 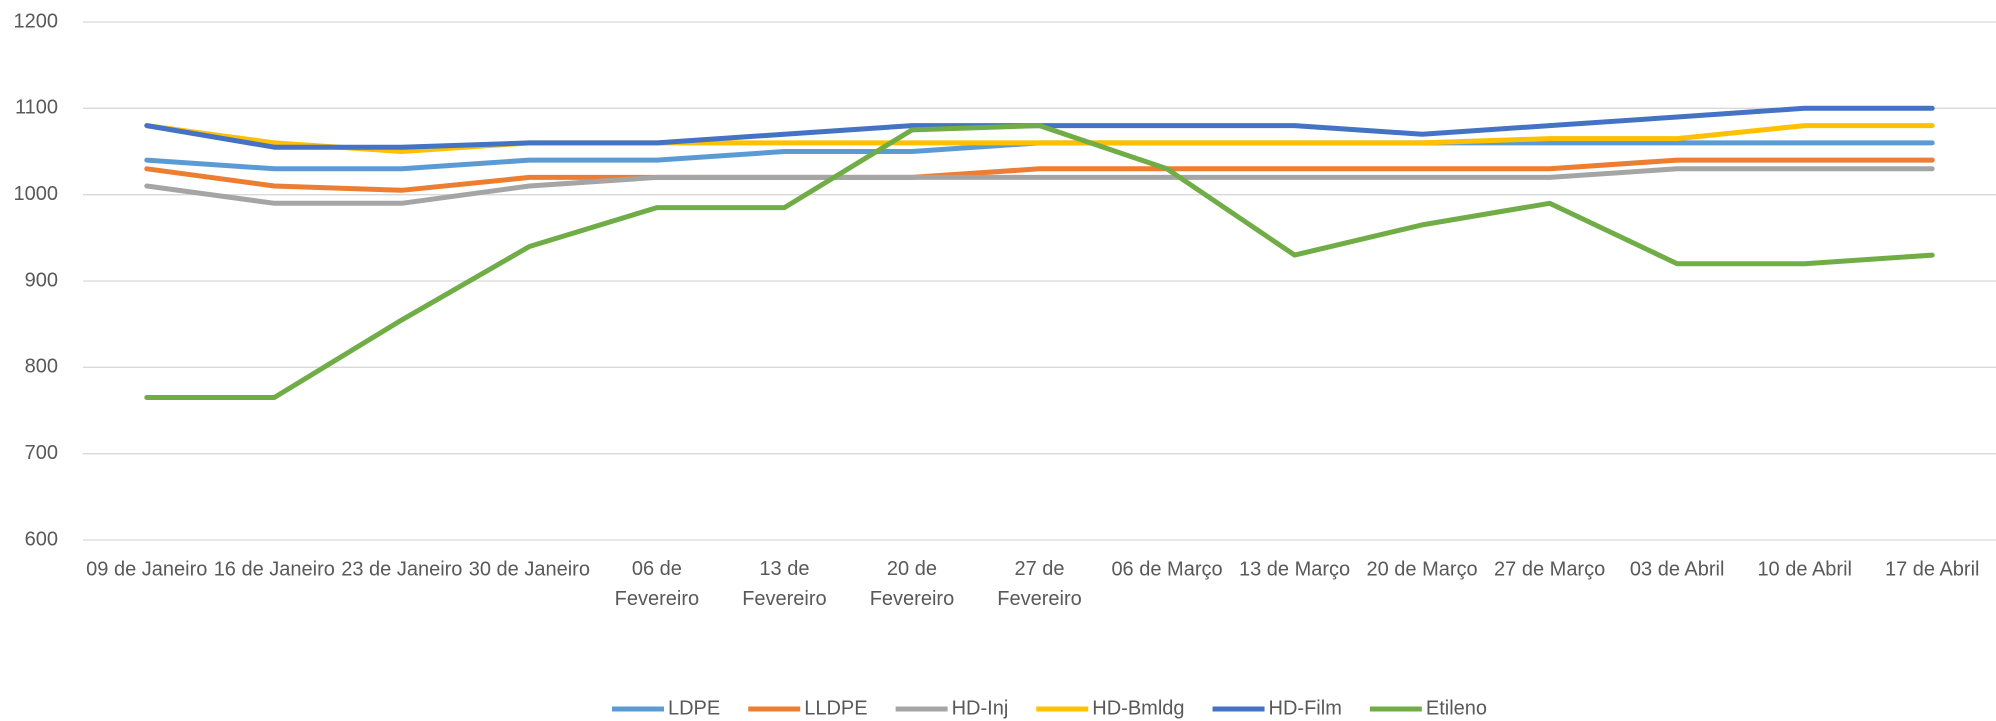 What do you see at coordinates (41, 280) in the screenshot?
I see `y-tick-label: 900` at bounding box center [41, 280].